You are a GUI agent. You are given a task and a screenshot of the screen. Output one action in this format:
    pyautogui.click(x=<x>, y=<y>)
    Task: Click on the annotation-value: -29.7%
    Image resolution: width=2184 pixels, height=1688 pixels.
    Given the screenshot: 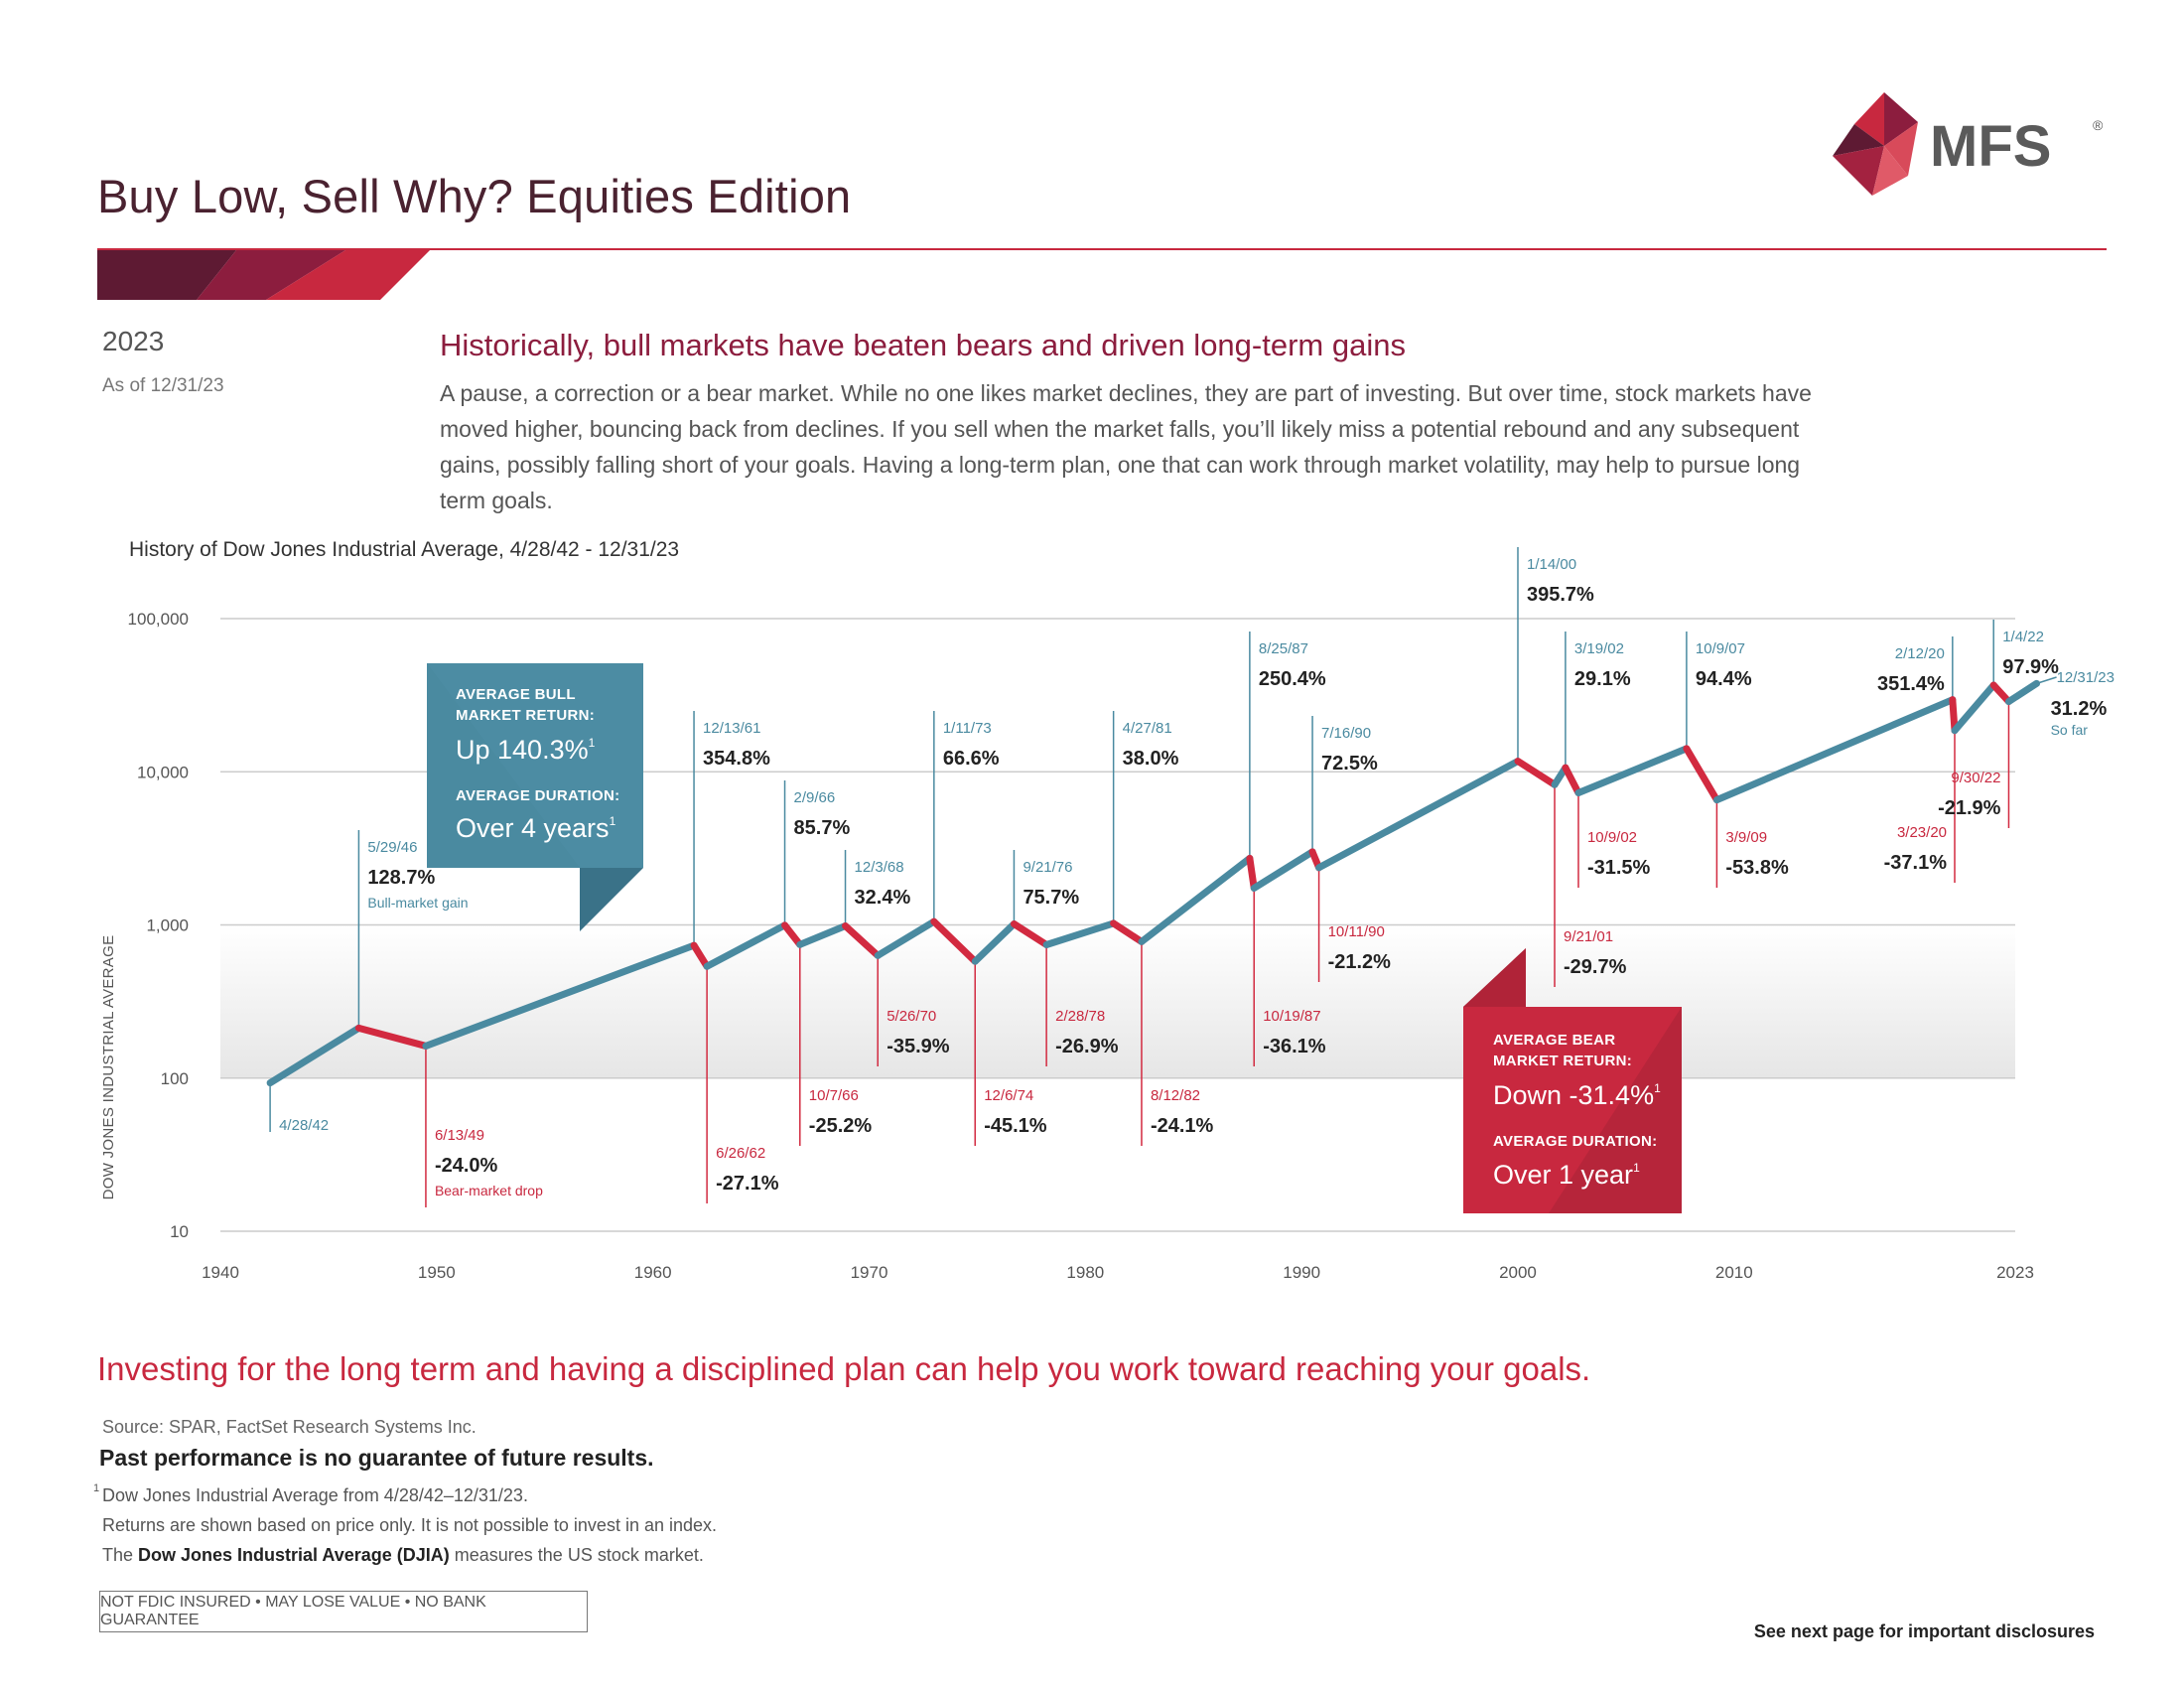 What is the action you would take?
    pyautogui.click(x=1595, y=967)
    